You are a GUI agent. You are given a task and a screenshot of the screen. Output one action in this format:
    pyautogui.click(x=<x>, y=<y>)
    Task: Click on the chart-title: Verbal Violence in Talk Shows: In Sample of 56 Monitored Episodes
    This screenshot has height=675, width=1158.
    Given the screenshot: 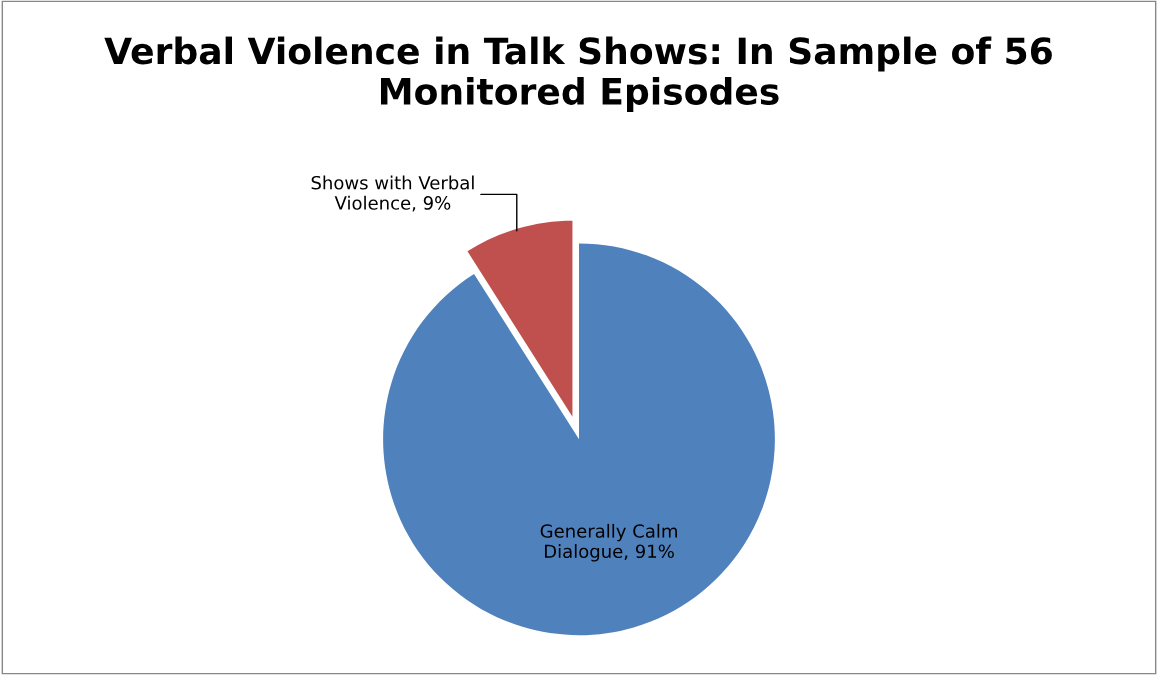 What is the action you would take?
    pyautogui.click(x=578, y=74)
    